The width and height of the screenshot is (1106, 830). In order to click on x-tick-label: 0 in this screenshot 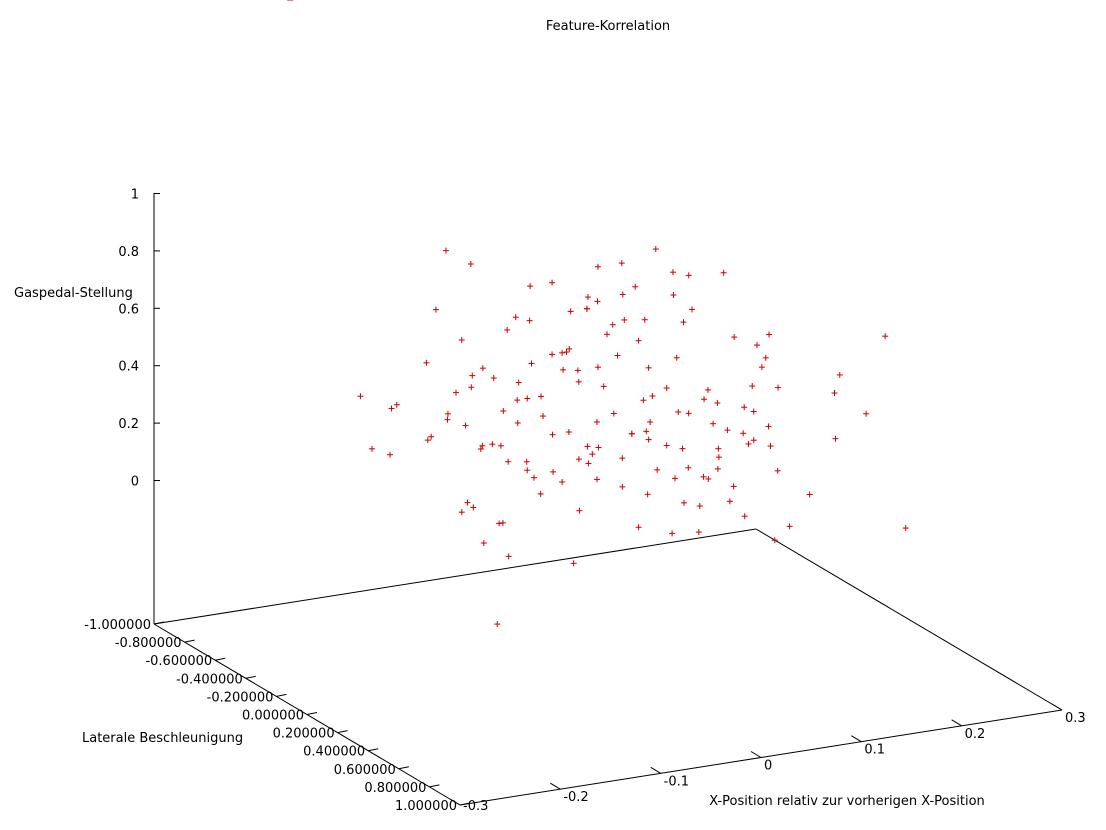, I will do `click(768, 766)`.